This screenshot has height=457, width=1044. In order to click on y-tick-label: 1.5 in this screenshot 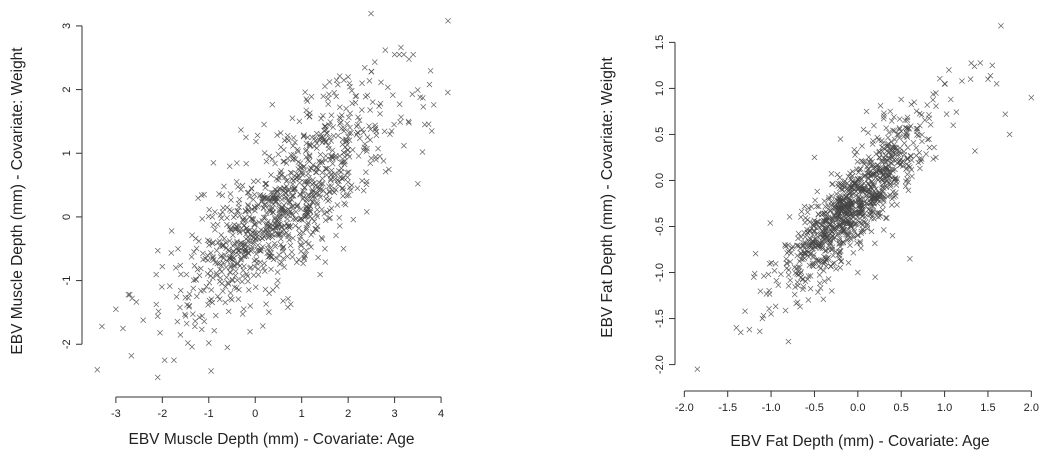, I will do `click(660, 42)`.